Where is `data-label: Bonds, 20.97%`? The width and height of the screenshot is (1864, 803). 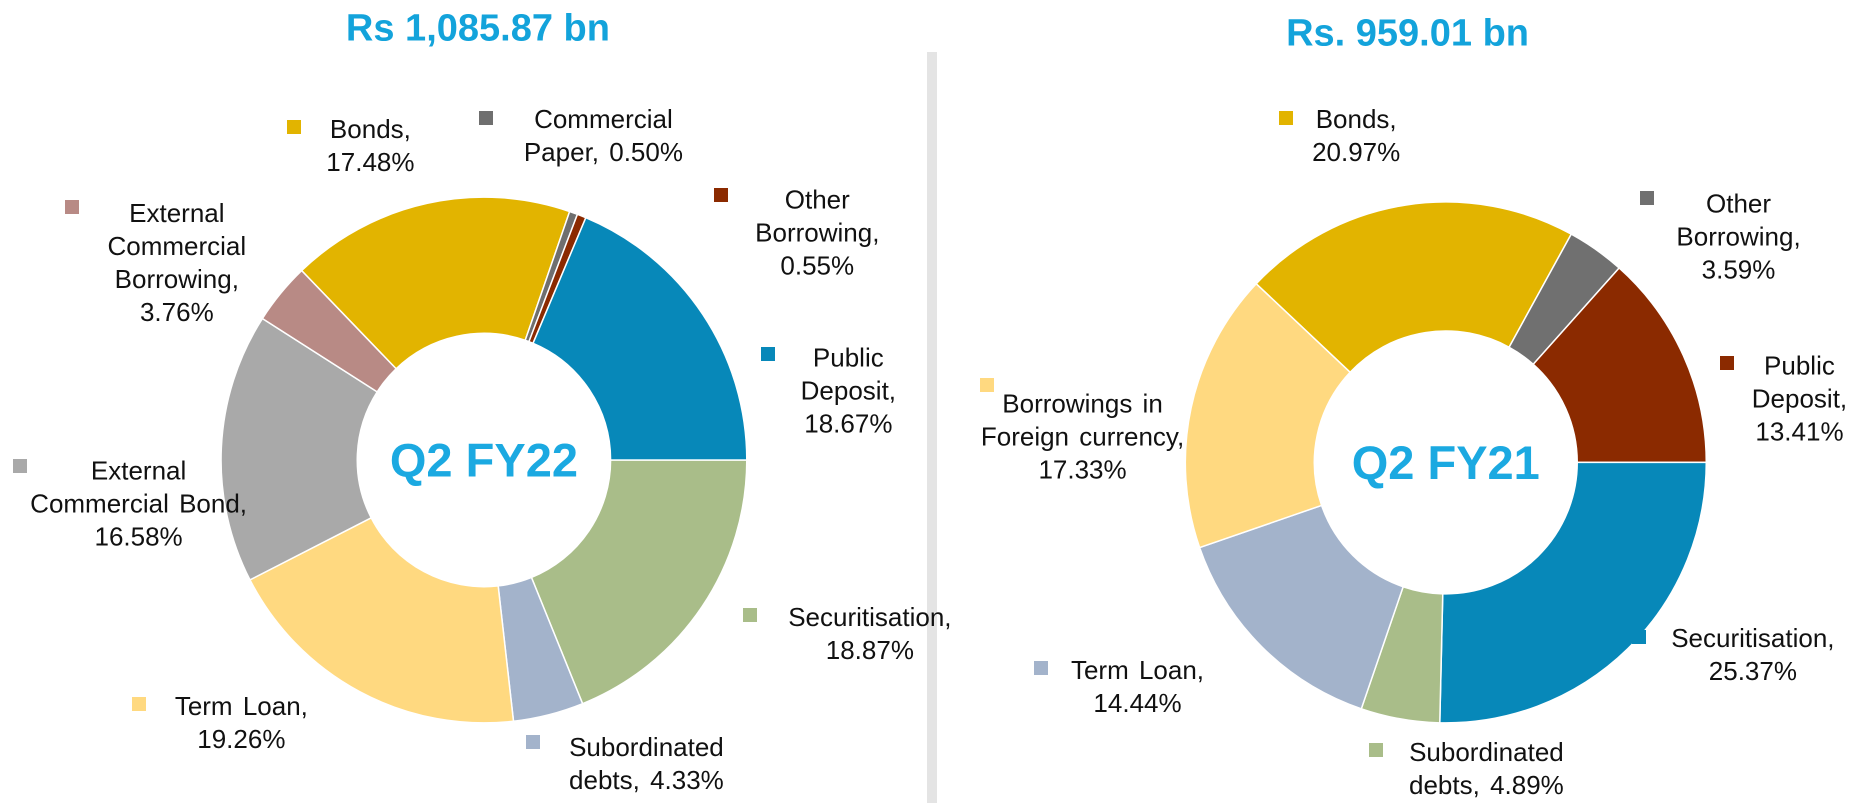
data-label: Bonds, 20.97% is located at coordinates (1356, 136).